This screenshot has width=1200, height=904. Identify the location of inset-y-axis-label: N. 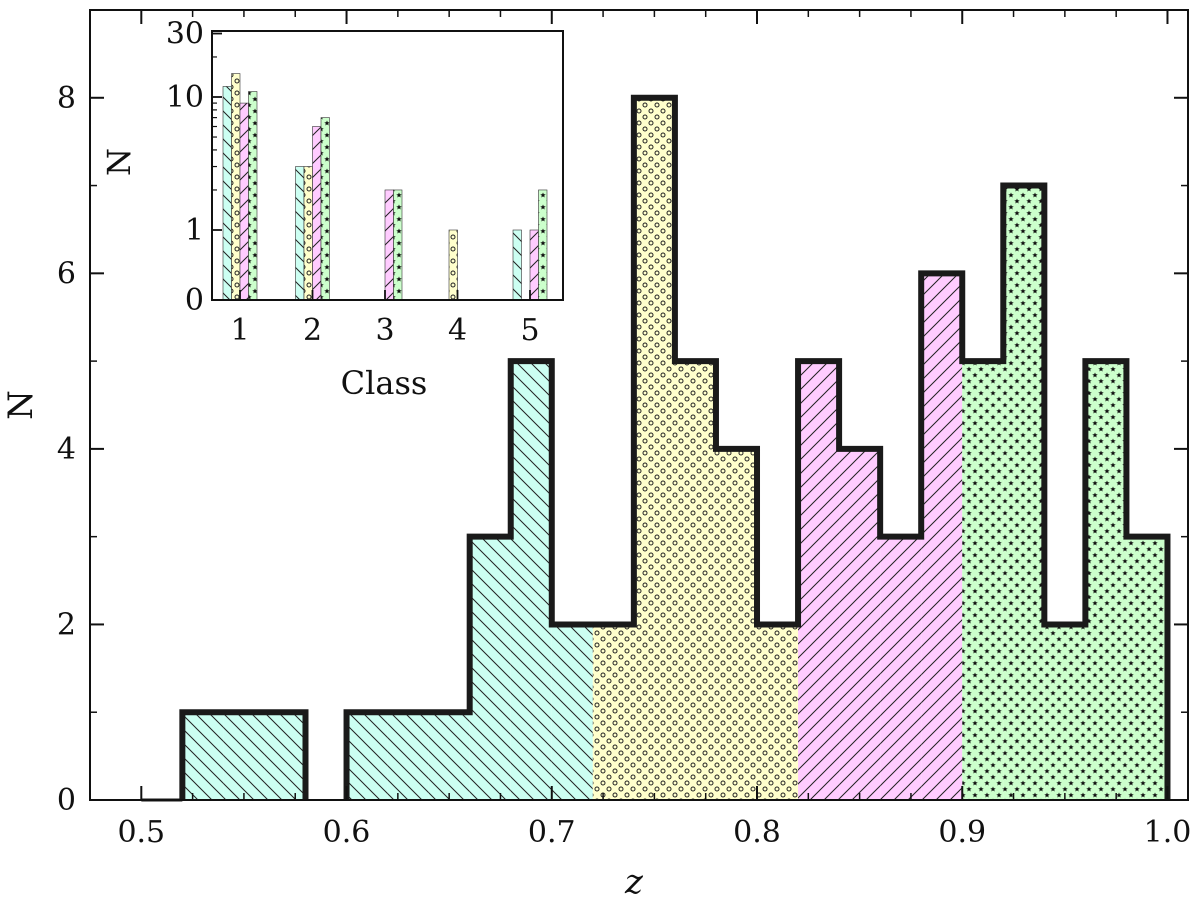
(119, 162).